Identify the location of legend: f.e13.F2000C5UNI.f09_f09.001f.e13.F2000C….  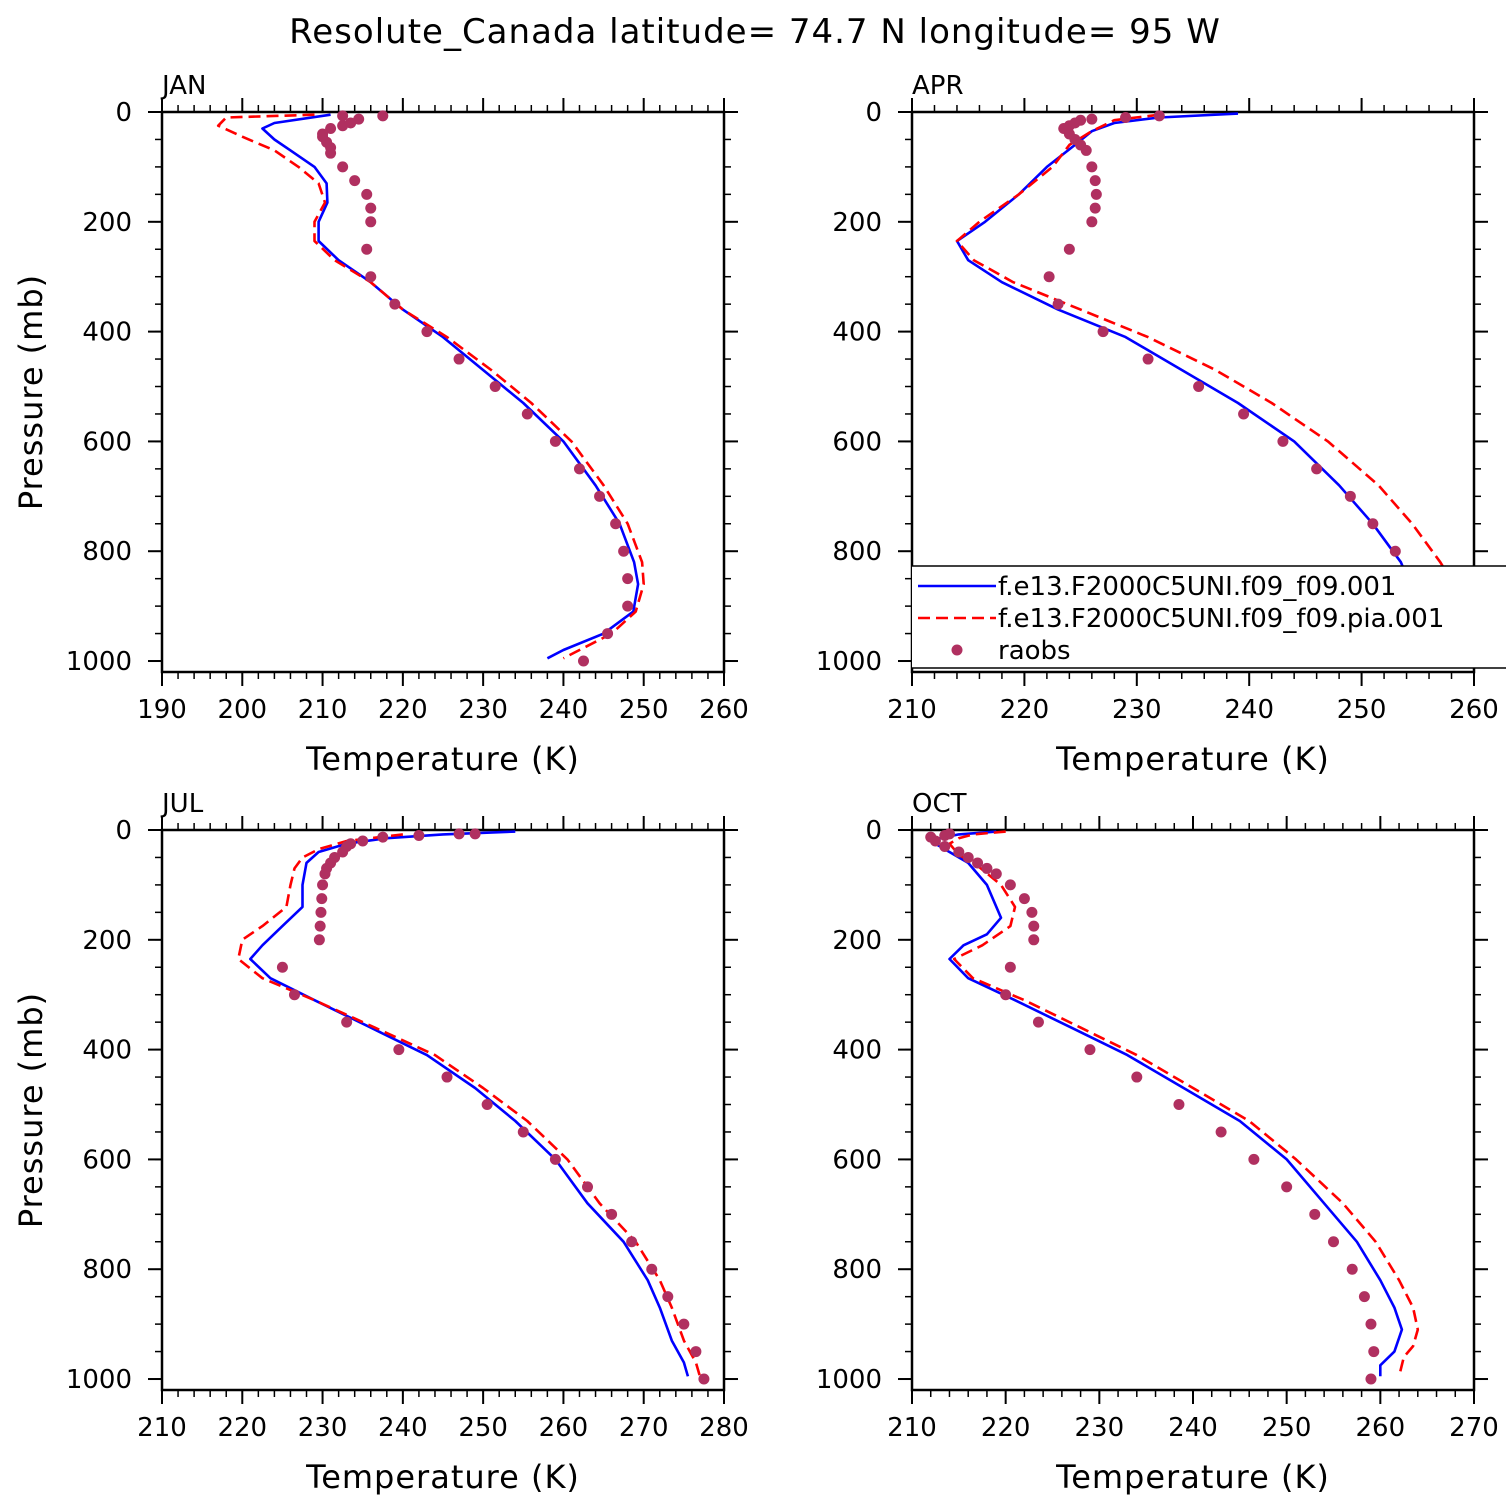
(1209, 617).